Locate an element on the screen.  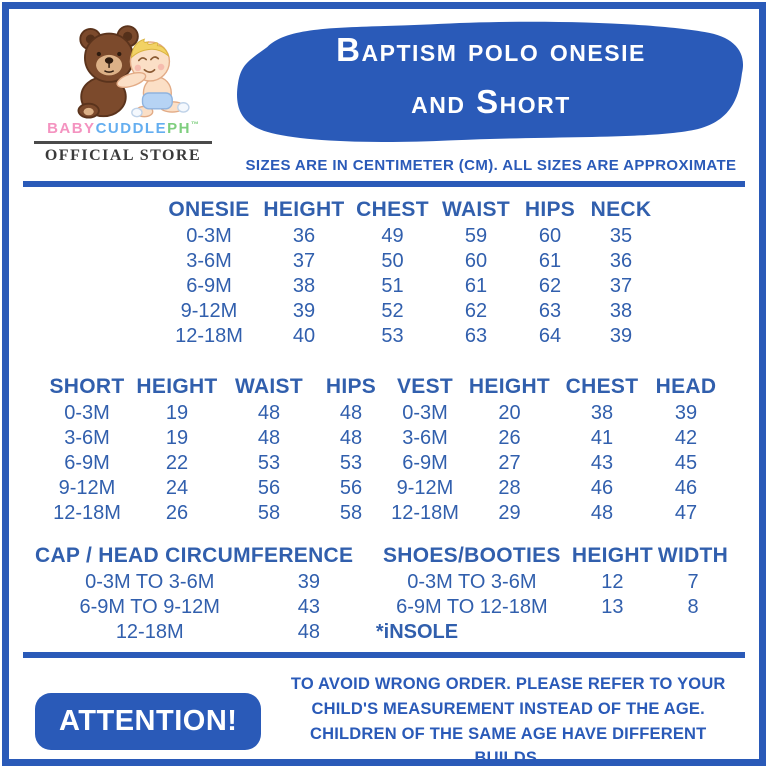
size-value: 13 is located at coordinates (612, 607).